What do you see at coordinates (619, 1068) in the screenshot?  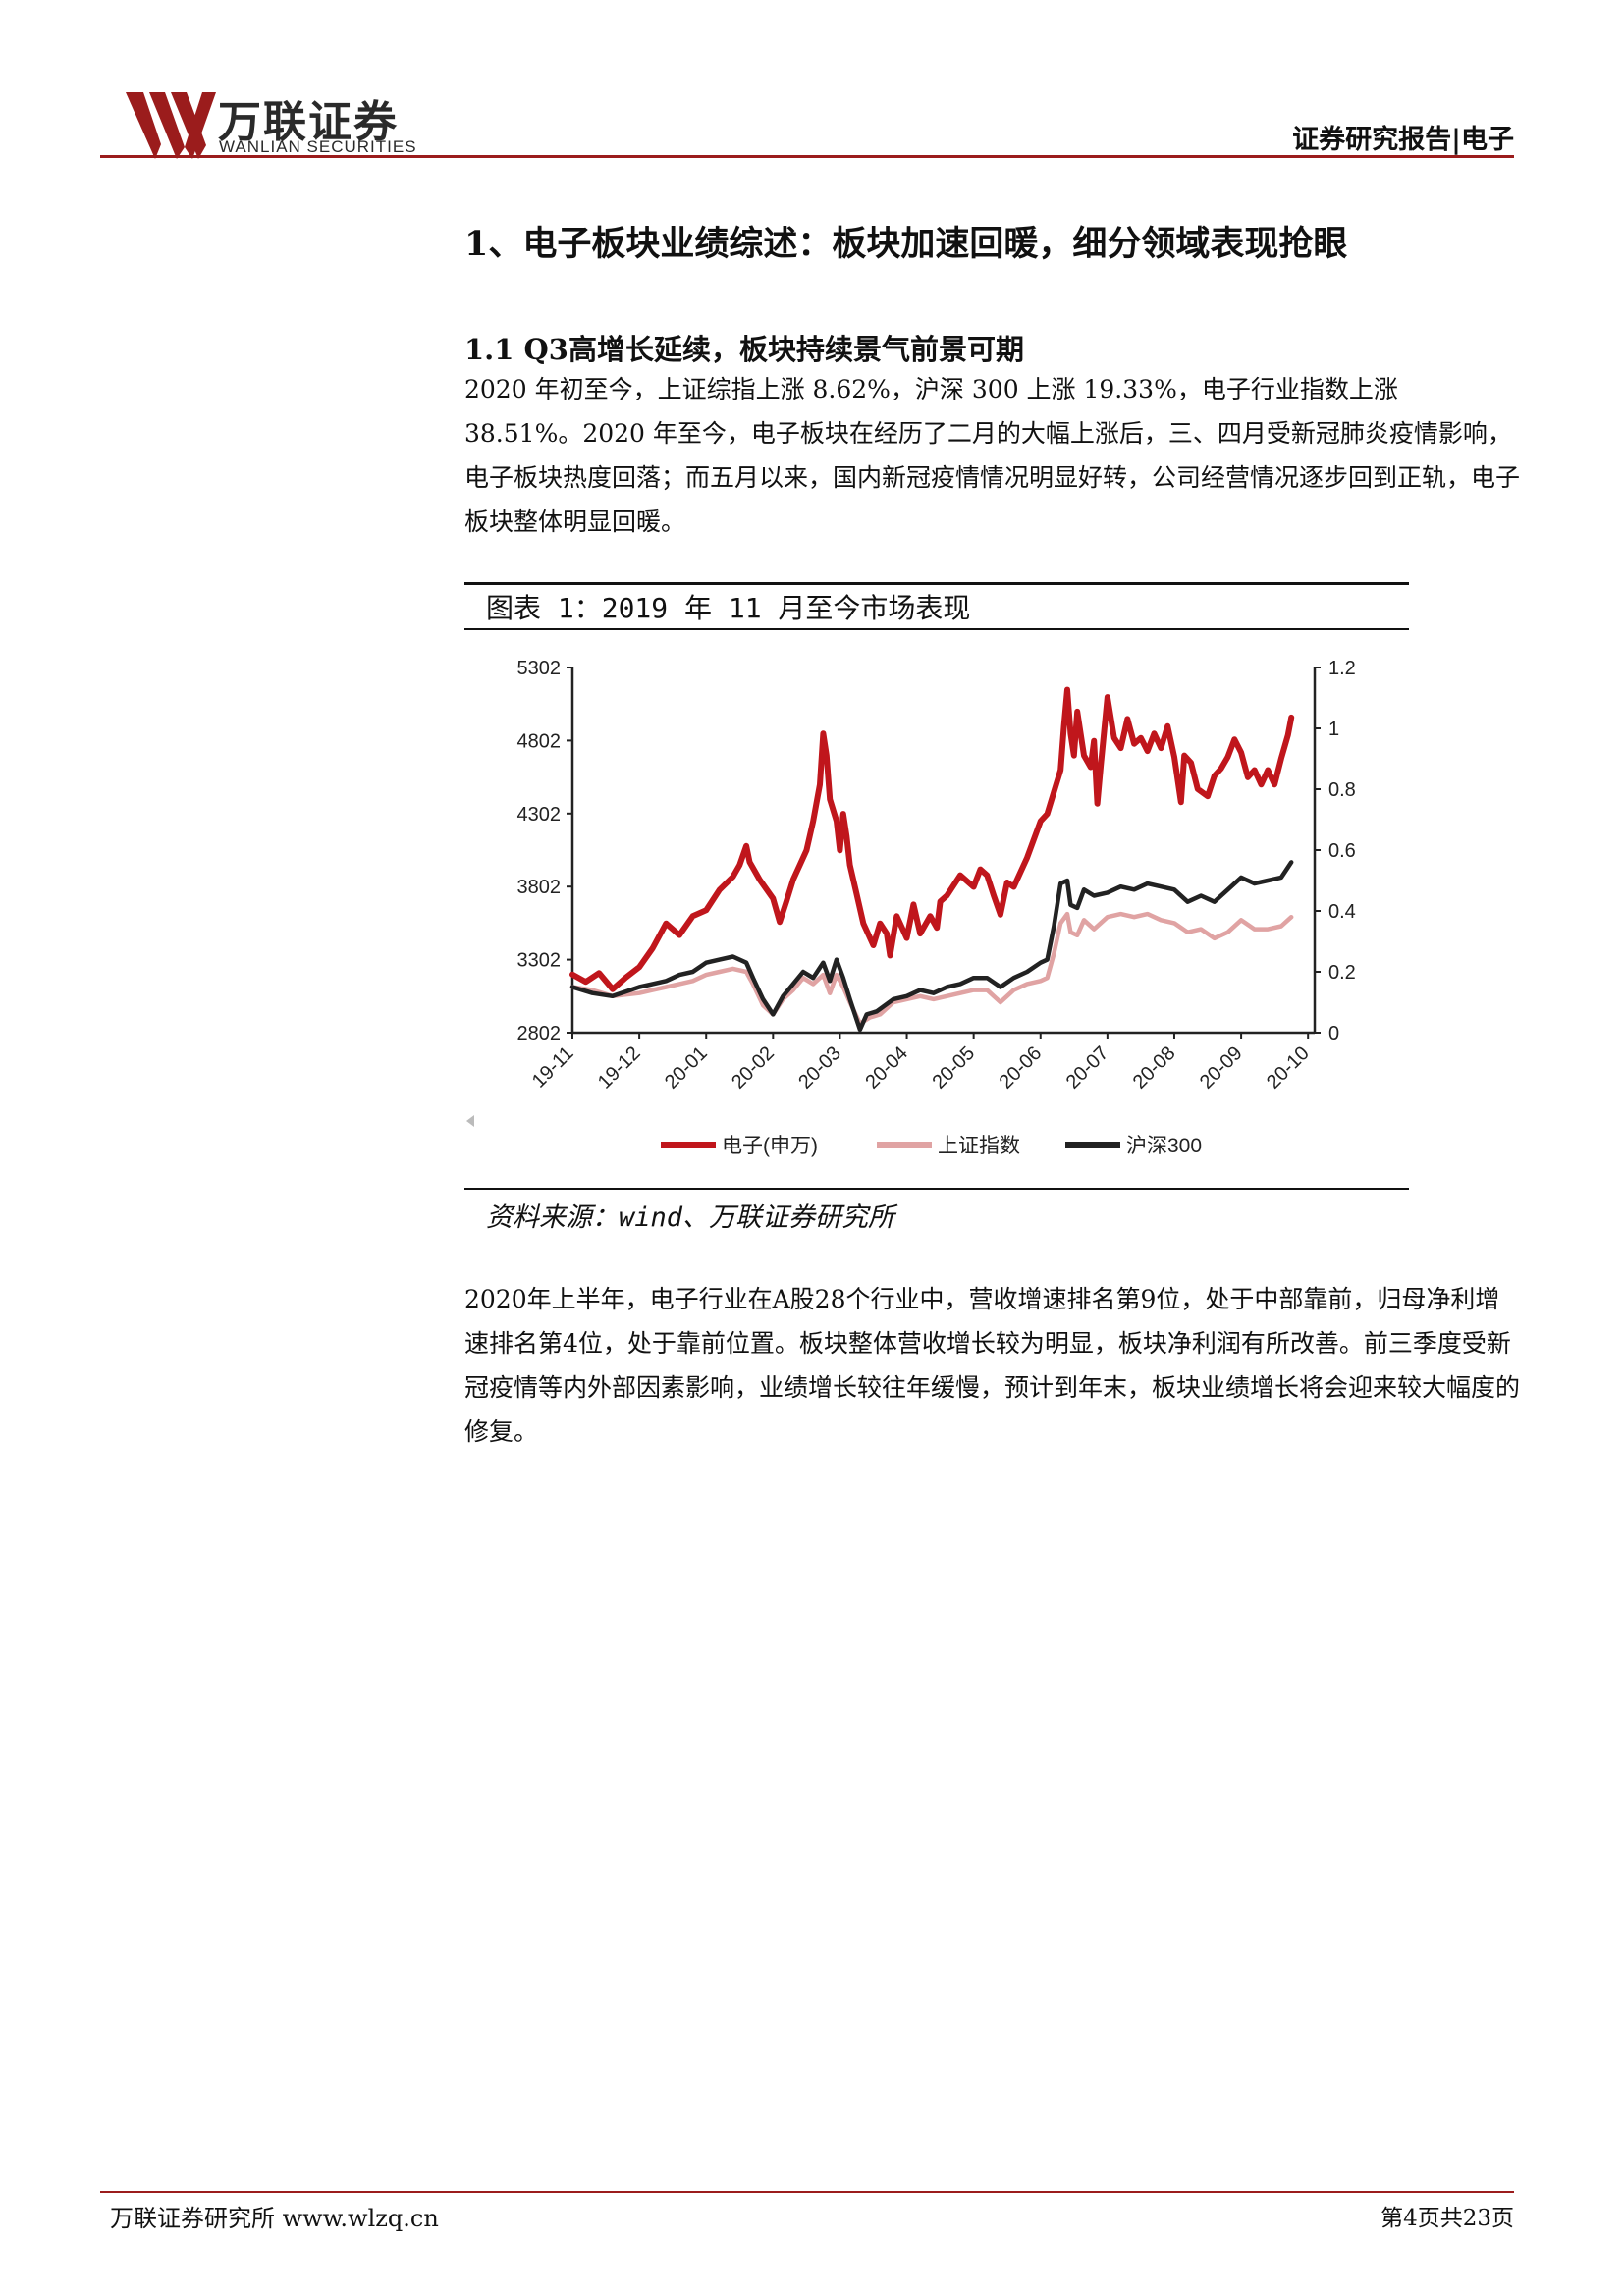 I see `x-tick-label: 19-12` at bounding box center [619, 1068].